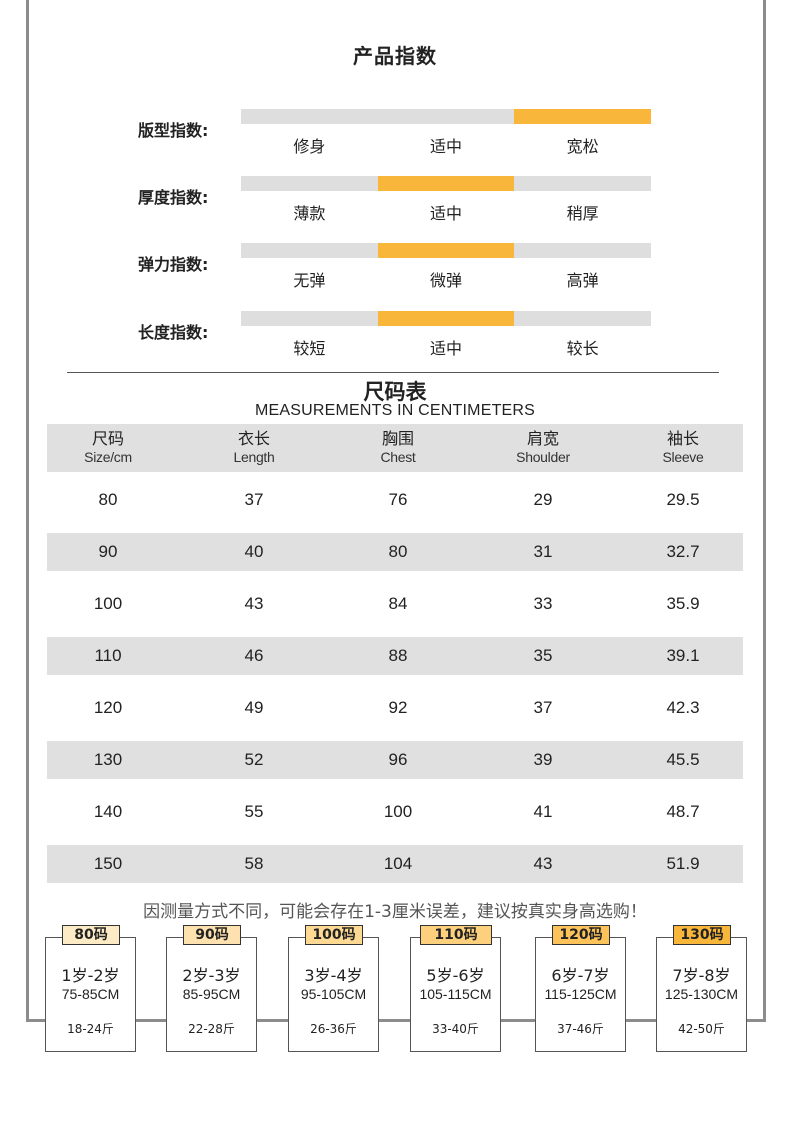 The height and width of the screenshot is (1127, 790). What do you see at coordinates (582, 146) in the screenshot?
I see `index-option: 宽松` at bounding box center [582, 146].